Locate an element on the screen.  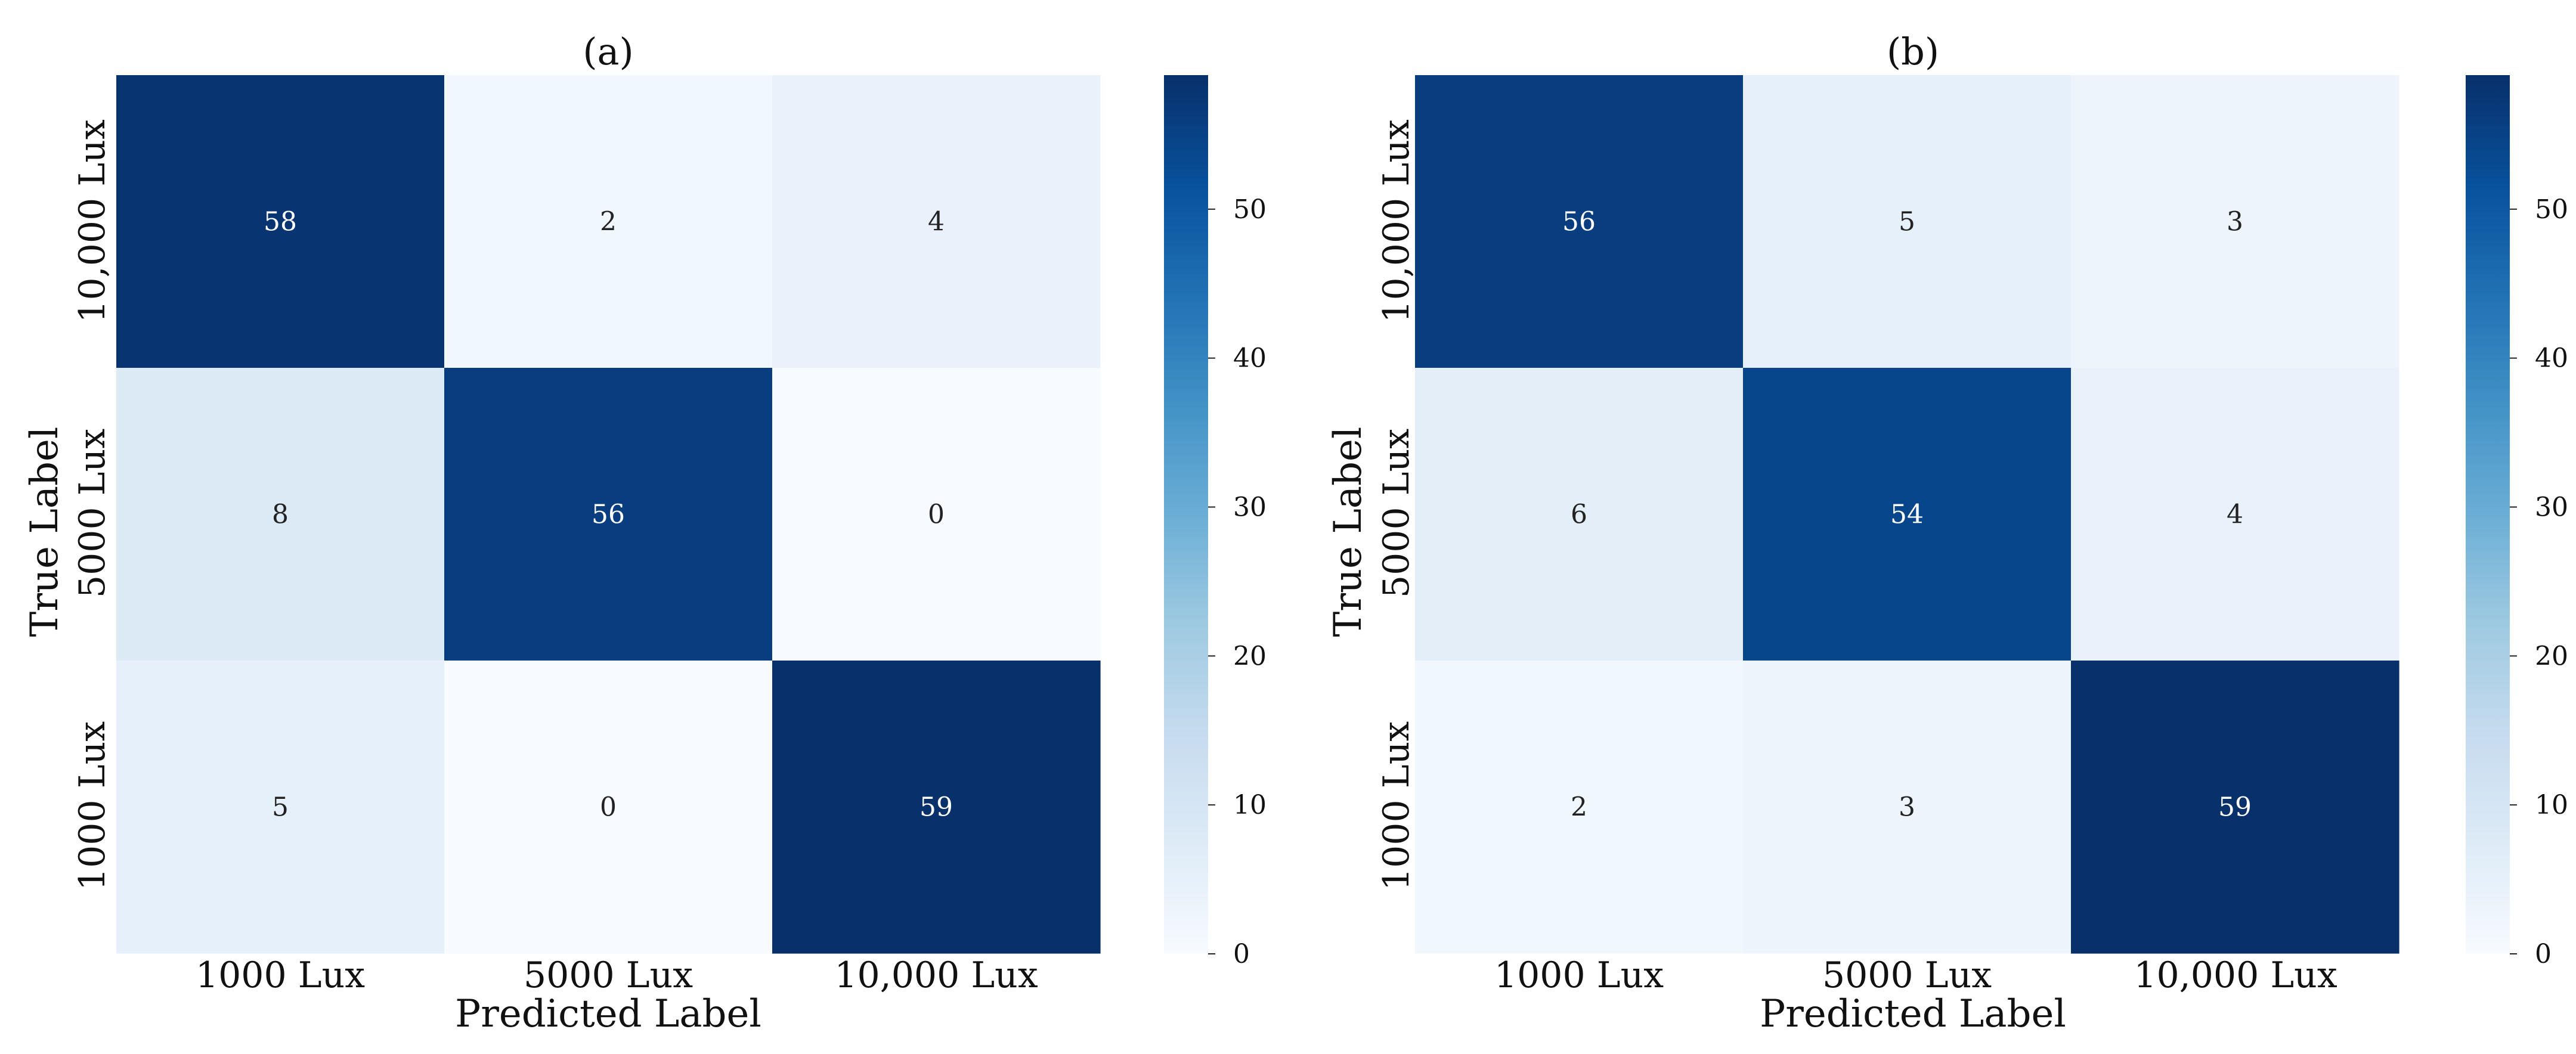
cell-value-label: 8 is located at coordinates (280, 515).